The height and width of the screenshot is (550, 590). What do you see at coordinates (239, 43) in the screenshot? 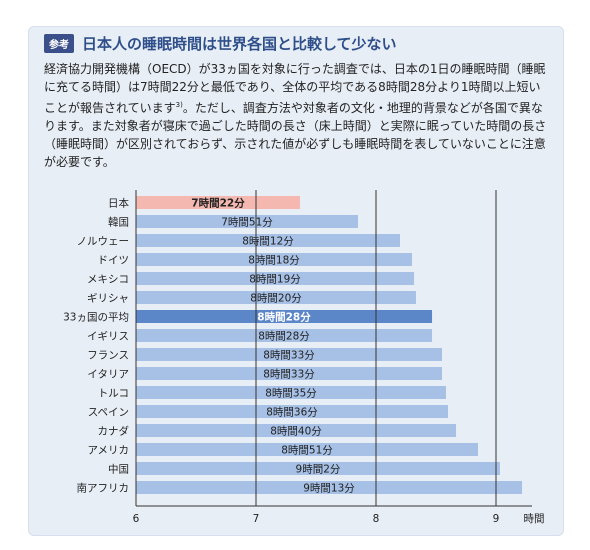
I see `section-title: 日本人の睡眠時間は世界各国と比較して少ない` at bounding box center [239, 43].